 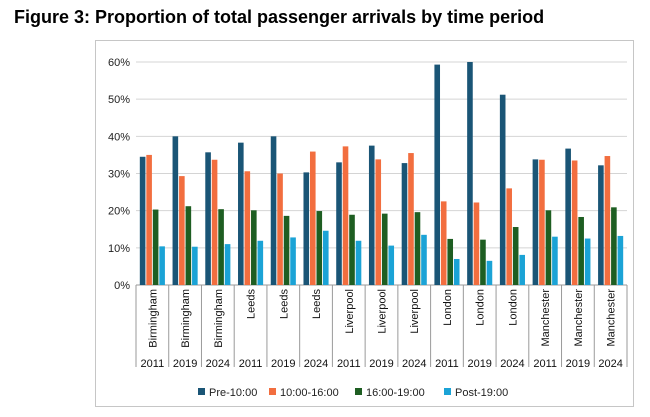 I want to click on y-tick-label: 40%, so click(x=119, y=137).